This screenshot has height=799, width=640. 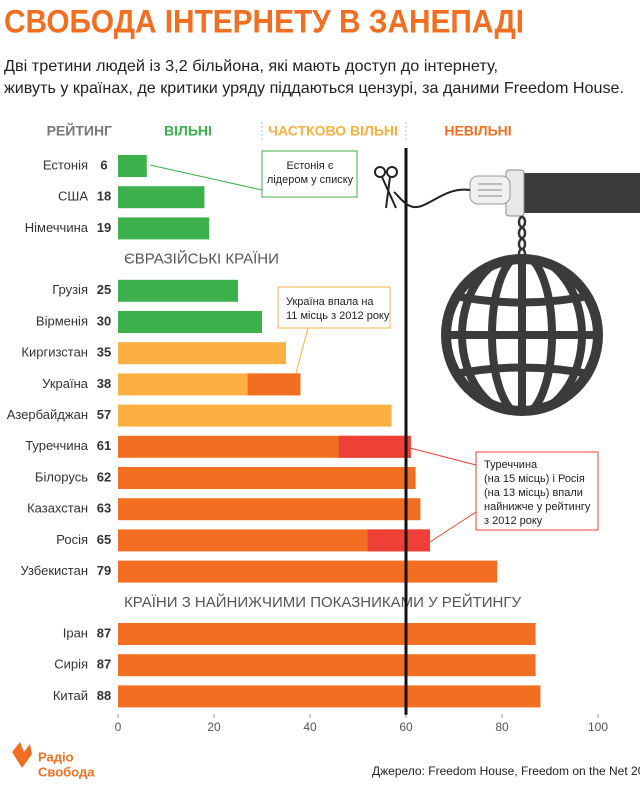 I want to click on country-label: Україна, so click(x=65, y=383).